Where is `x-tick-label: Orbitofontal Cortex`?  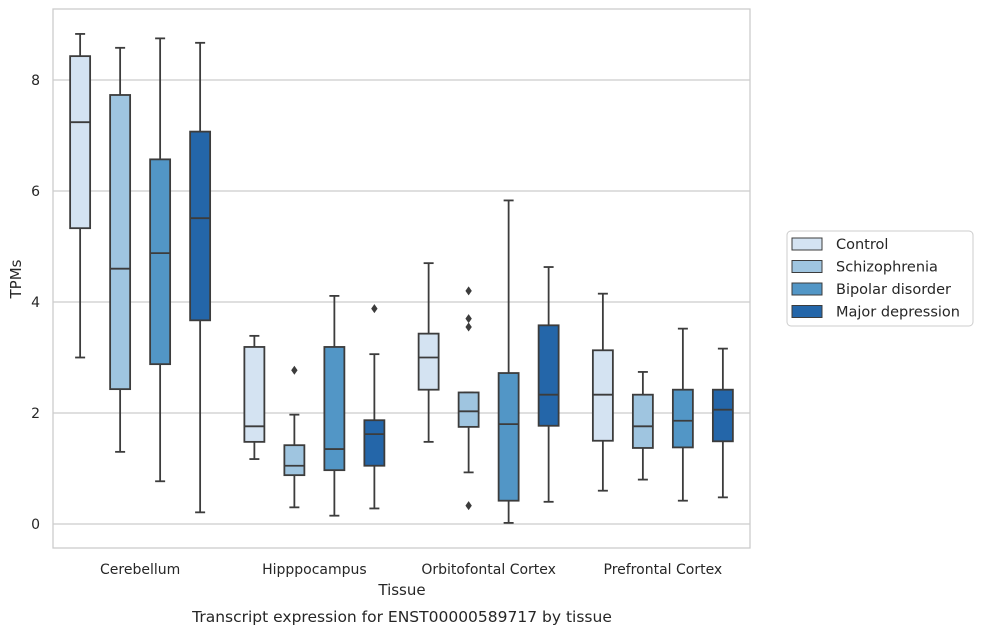
x-tick-label: Orbitofontal Cortex is located at coordinates (488, 570).